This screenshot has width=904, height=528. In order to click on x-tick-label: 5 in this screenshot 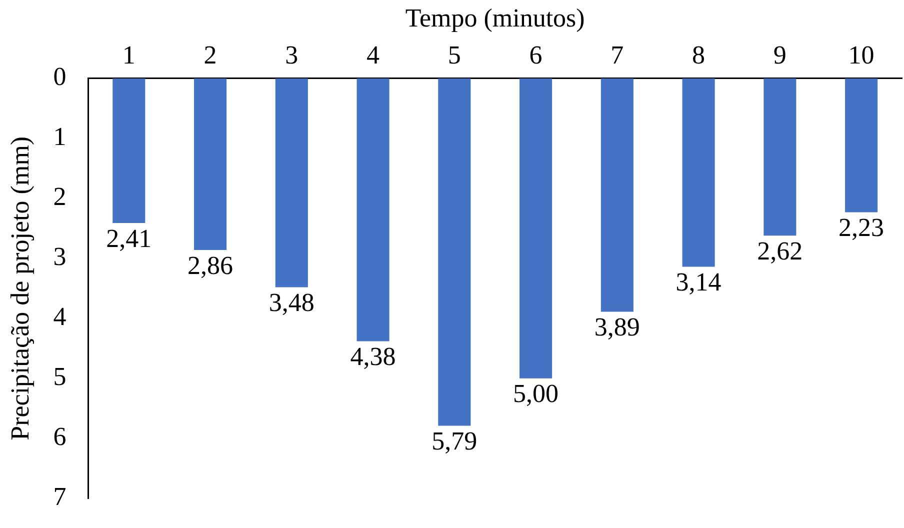, I will do `click(454, 55)`.